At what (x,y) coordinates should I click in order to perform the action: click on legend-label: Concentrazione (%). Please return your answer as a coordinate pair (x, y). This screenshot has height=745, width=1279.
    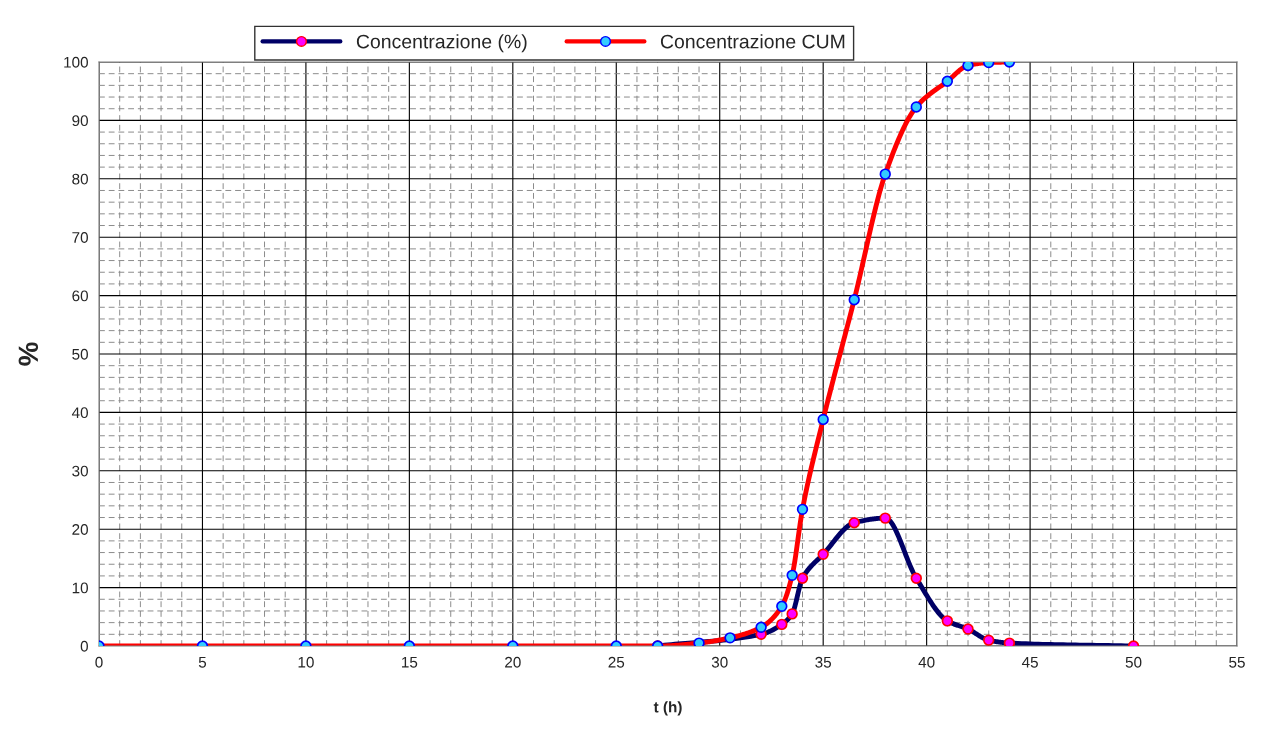
    Looking at the image, I should click on (441, 43).